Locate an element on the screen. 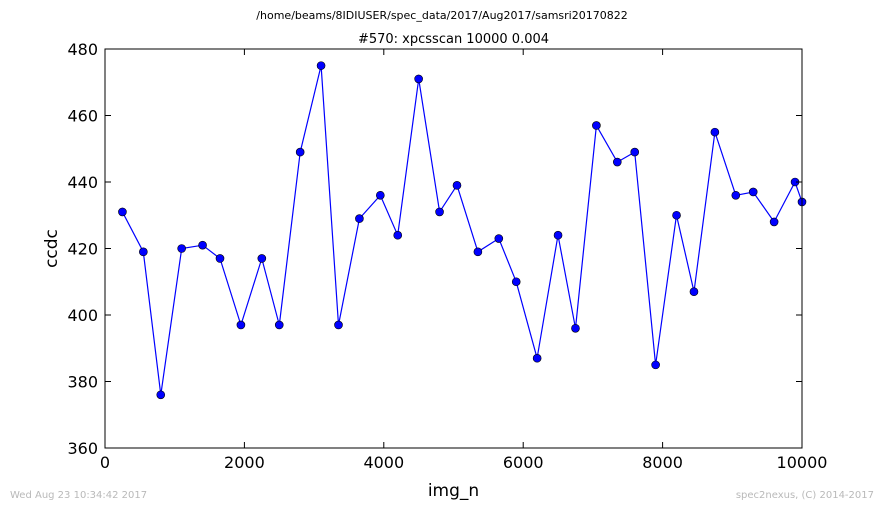 The height and width of the screenshot is (509, 884). x-tick-label: 8000 is located at coordinates (662, 462).